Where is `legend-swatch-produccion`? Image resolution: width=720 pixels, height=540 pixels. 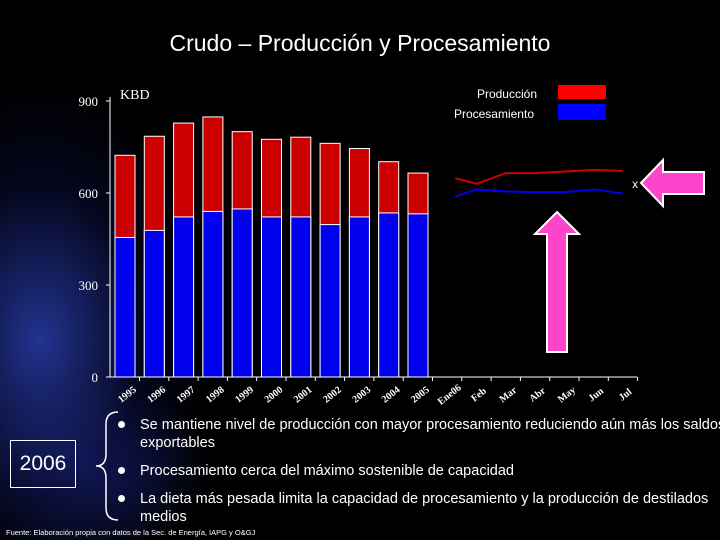
legend-swatch-produccion is located at coordinates (582, 92).